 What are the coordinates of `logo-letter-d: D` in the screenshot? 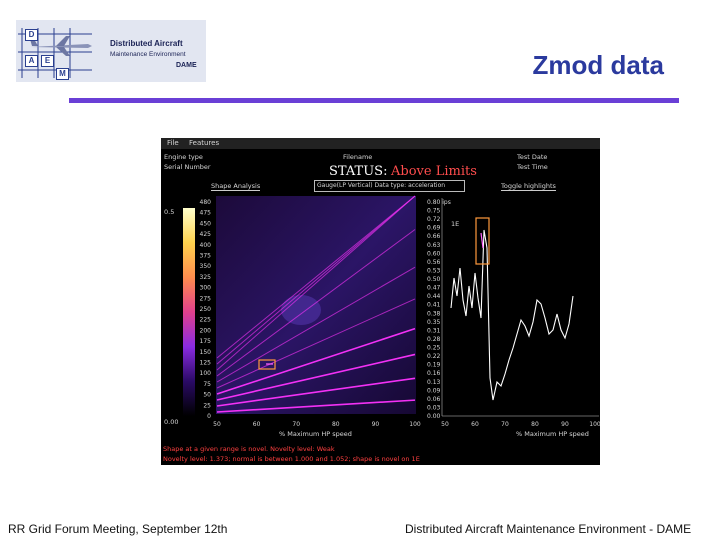 It's located at (31, 35).